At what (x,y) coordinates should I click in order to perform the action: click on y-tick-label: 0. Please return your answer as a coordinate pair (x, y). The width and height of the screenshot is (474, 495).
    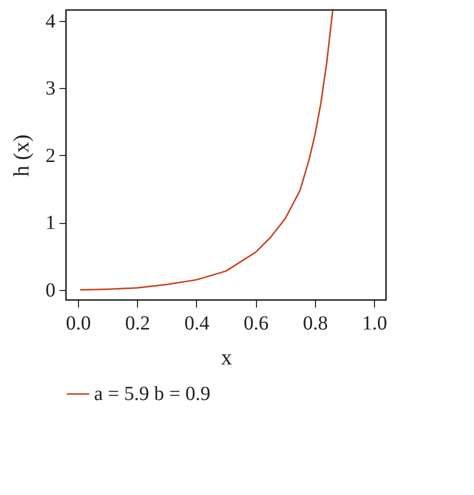
    Looking at the image, I should click on (51, 290).